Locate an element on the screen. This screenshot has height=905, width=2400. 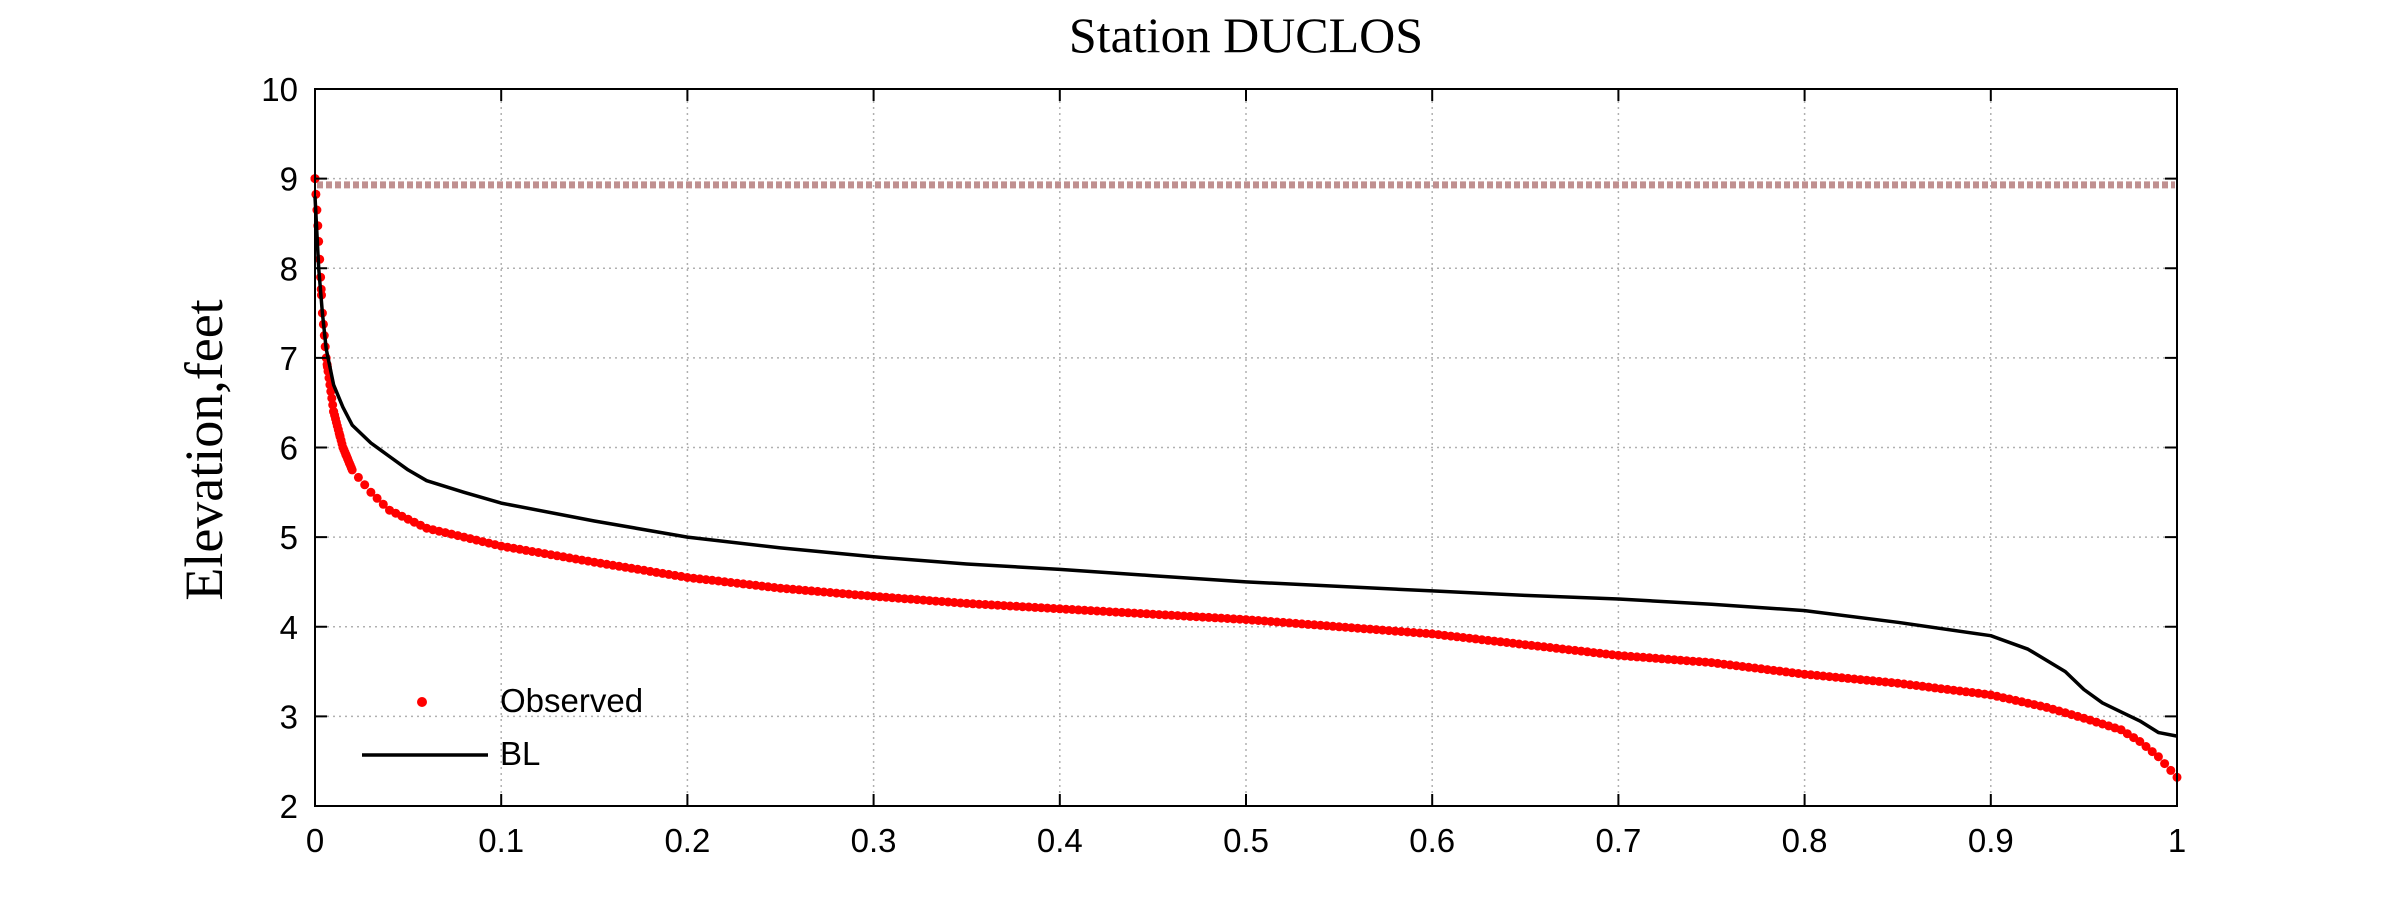
y-tick-label: 7 is located at coordinates (289, 358).